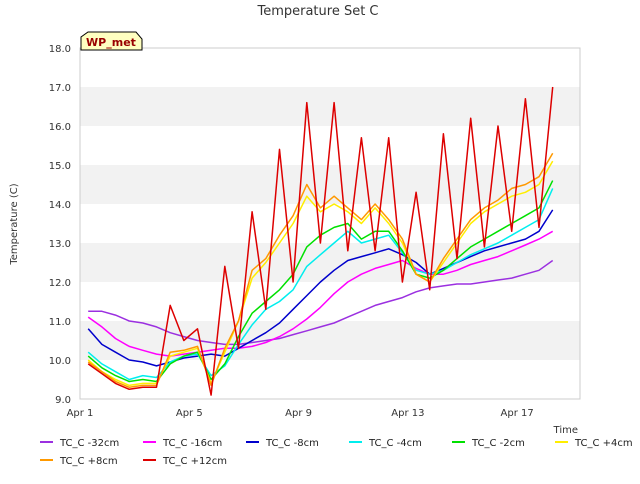  What do you see at coordinates (60, 49) in the screenshot?
I see `y-tick-label: 18.0` at bounding box center [60, 49].